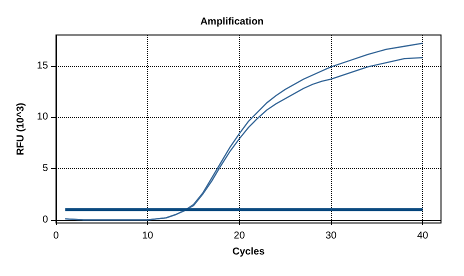  I want to click on x-tick-label: 30, so click(331, 236).